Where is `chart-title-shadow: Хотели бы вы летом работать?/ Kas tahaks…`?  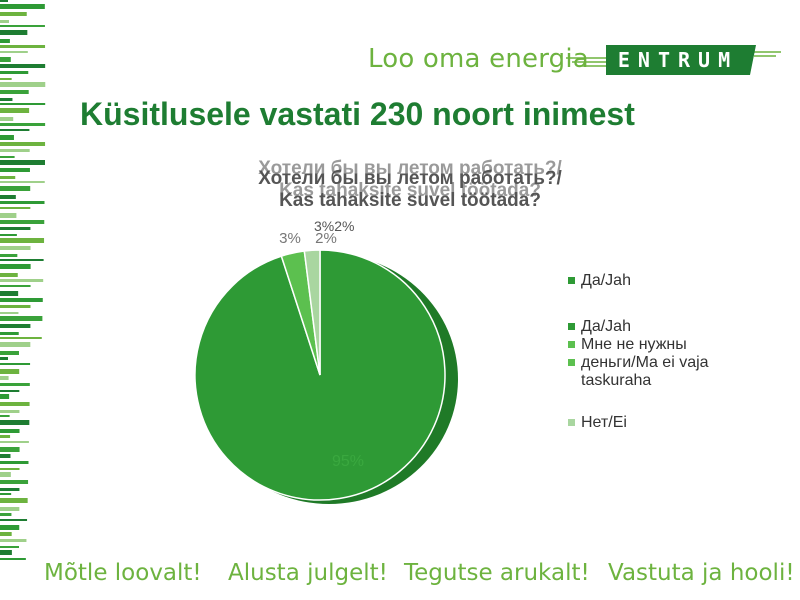 chart-title-shadow: Хотели бы вы летом работать?/ Kas tahaks… is located at coordinates (410, 180).